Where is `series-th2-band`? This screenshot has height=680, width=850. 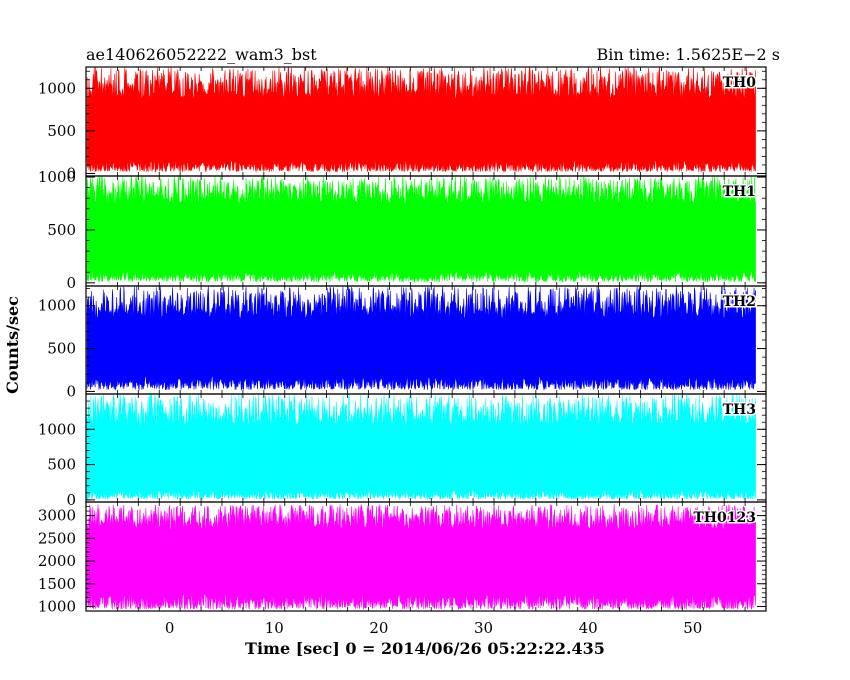
series-th2-band is located at coordinates (421, 338).